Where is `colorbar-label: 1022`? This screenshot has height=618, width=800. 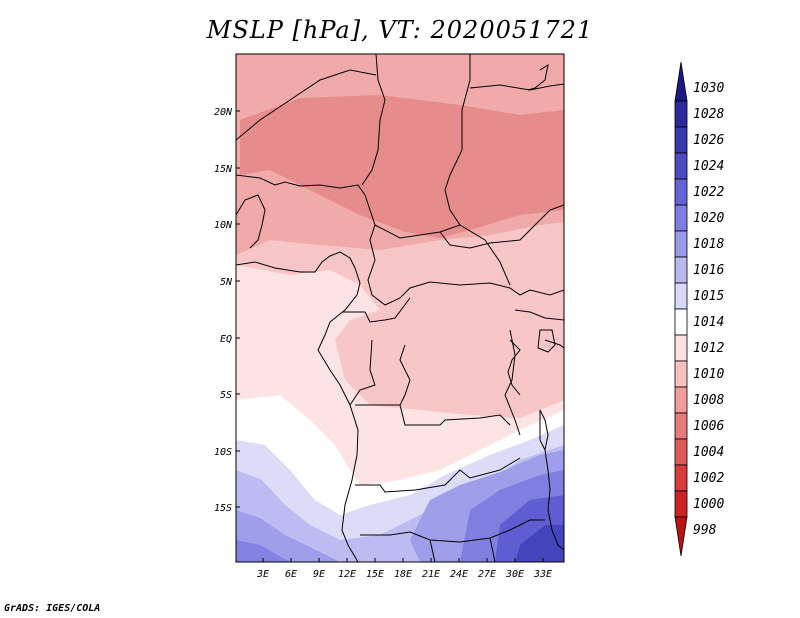
colorbar-label: 1022 is located at coordinates (708, 192).